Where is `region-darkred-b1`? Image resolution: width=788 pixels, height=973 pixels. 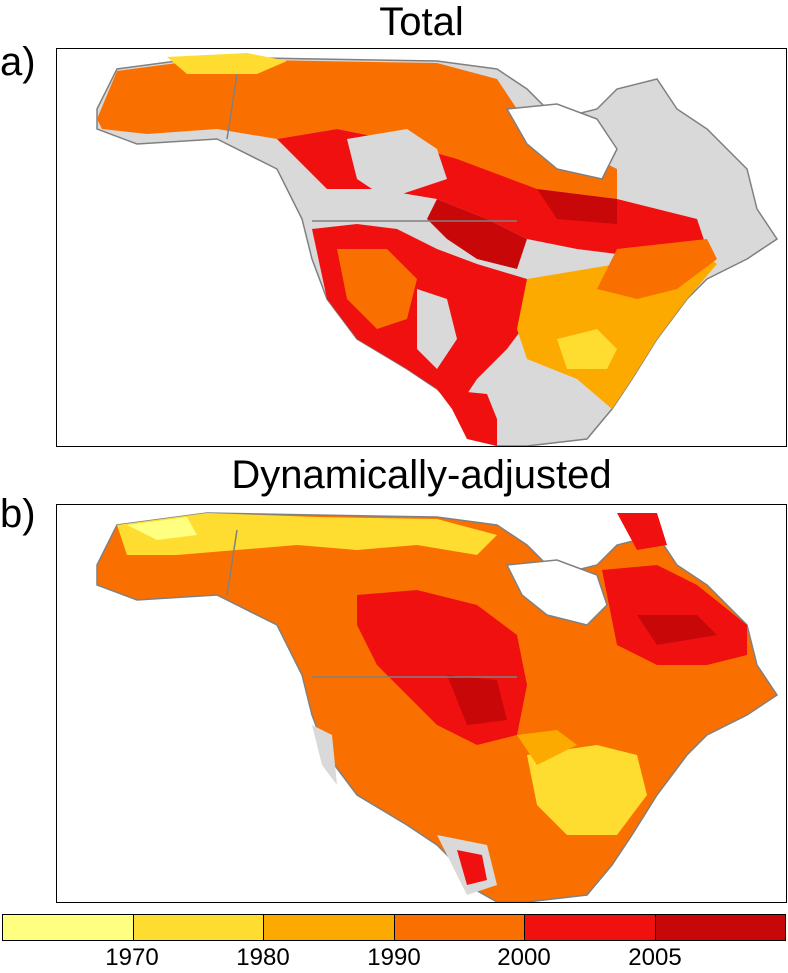 region-darkred-b1 is located at coordinates (477, 700).